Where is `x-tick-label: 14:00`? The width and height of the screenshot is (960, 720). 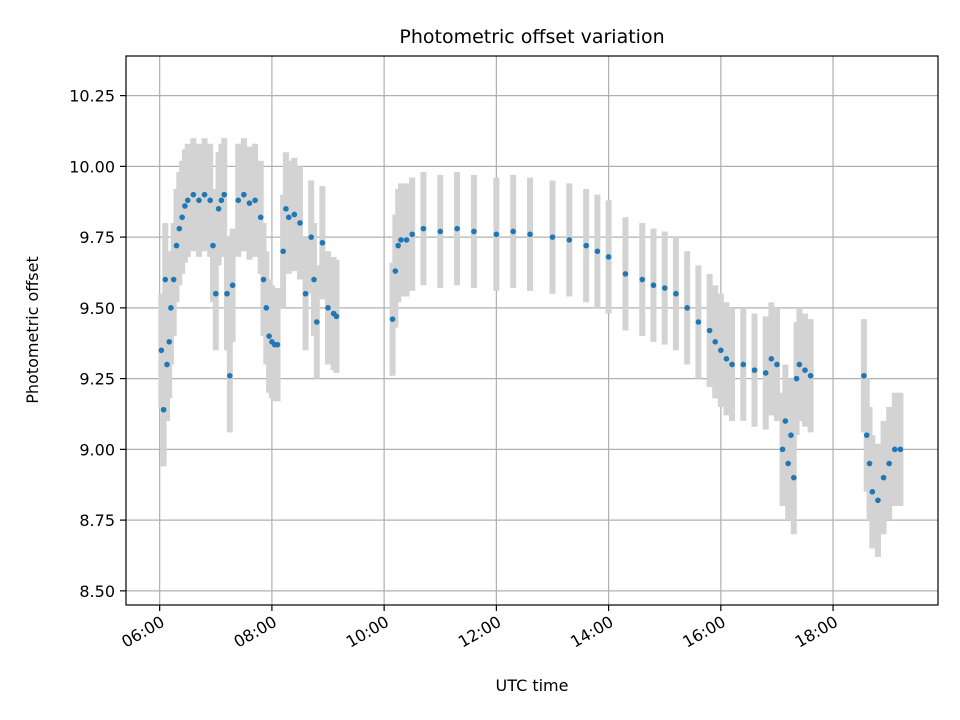 x-tick-label: 14:00 is located at coordinates (591, 632).